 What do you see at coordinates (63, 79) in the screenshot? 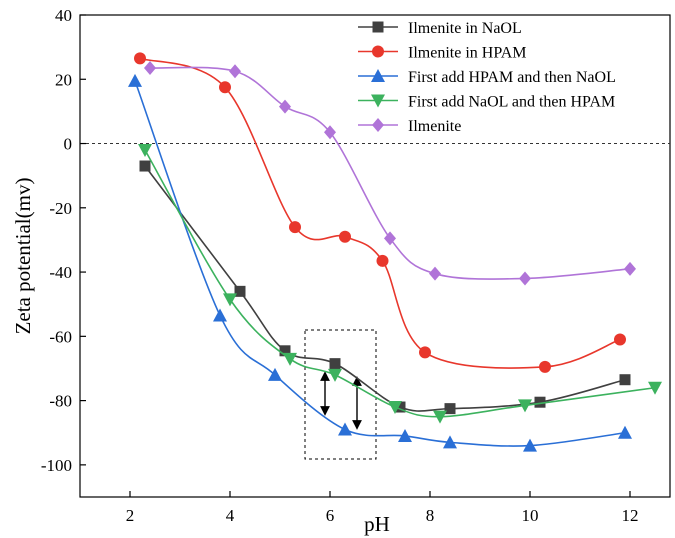
I see `y-tick-label: 20` at bounding box center [63, 79].